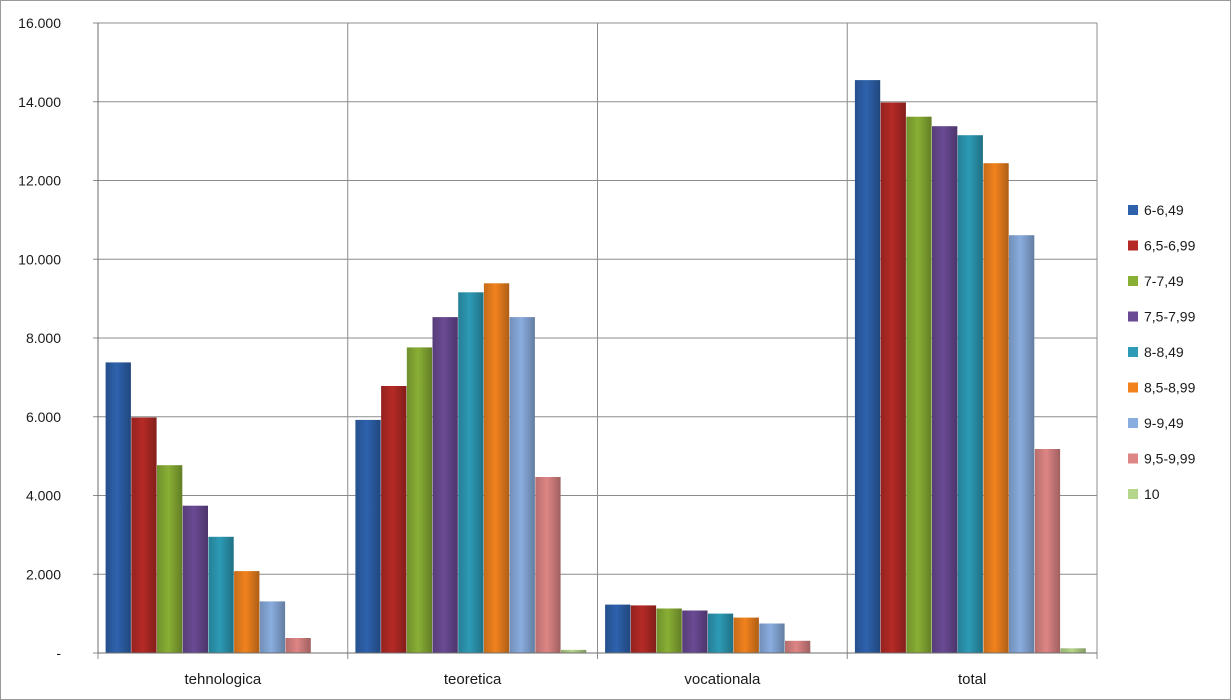  Describe the element at coordinates (39, 181) in the screenshot. I see `y-tick-label: 12.000` at that location.